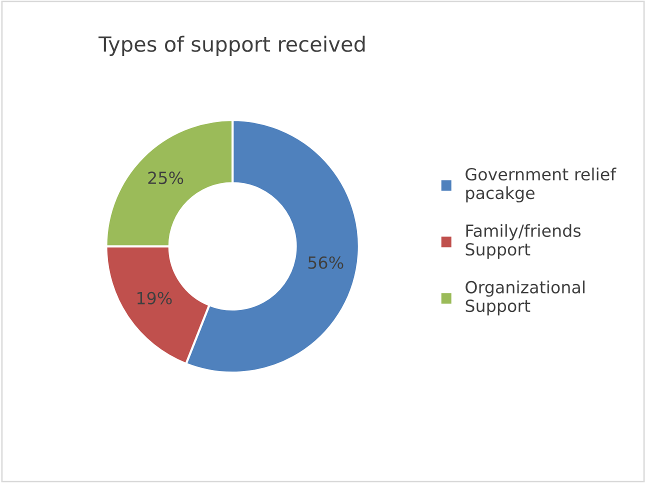 Image resolution: width=646 pixels, height=483 pixels. I want to click on data-label: 25%, so click(166, 178).